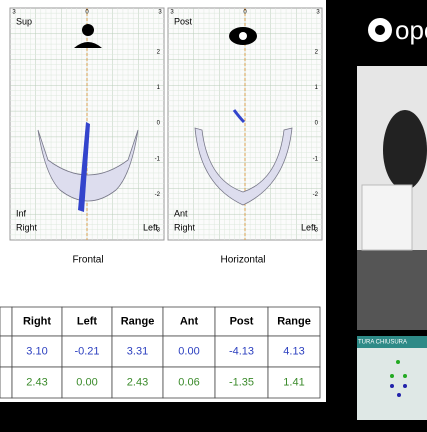 This screenshot has width=427, height=432. Describe the element at coordinates (84, 167) in the screenshot. I see `trace-frontal` at that location.